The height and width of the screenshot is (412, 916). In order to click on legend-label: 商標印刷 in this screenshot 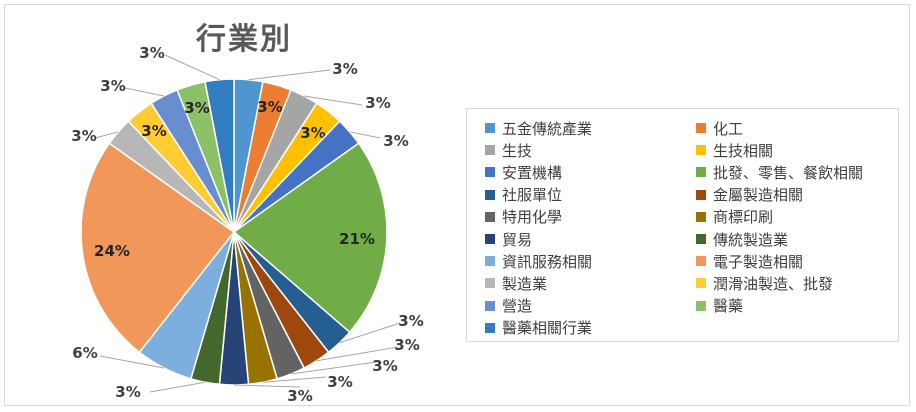, I will do `click(743, 217)`.